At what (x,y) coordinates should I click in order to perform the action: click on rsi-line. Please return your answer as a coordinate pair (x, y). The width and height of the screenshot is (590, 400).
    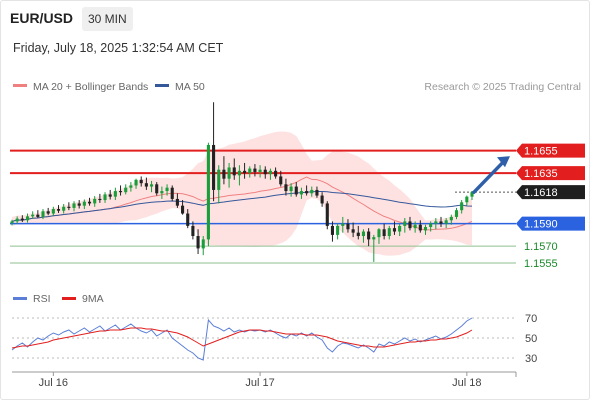
    Looking at the image, I should click on (242, 339).